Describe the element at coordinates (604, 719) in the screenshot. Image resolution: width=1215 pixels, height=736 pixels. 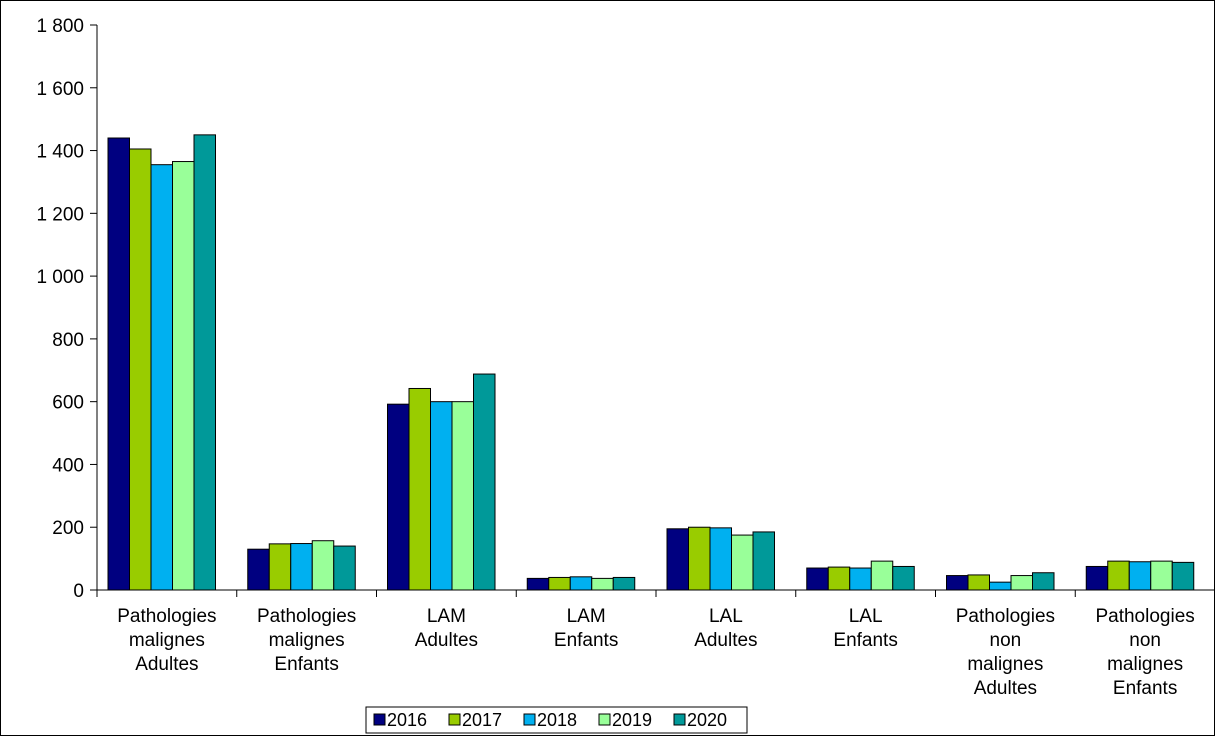
I see `legend-swatch-2019` at that location.